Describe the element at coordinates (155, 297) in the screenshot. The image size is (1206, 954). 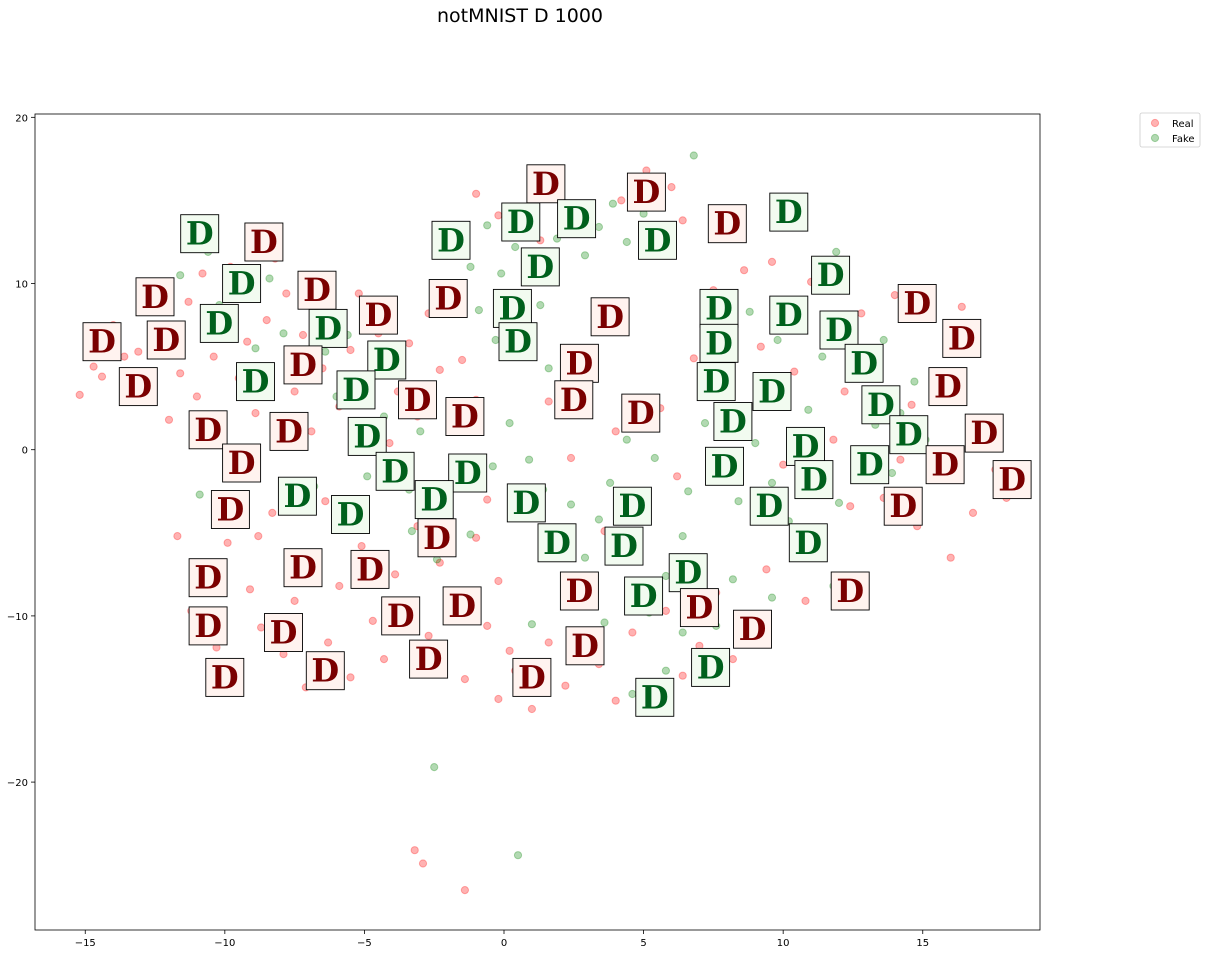
I see `thumbnail-real-2: D` at that location.